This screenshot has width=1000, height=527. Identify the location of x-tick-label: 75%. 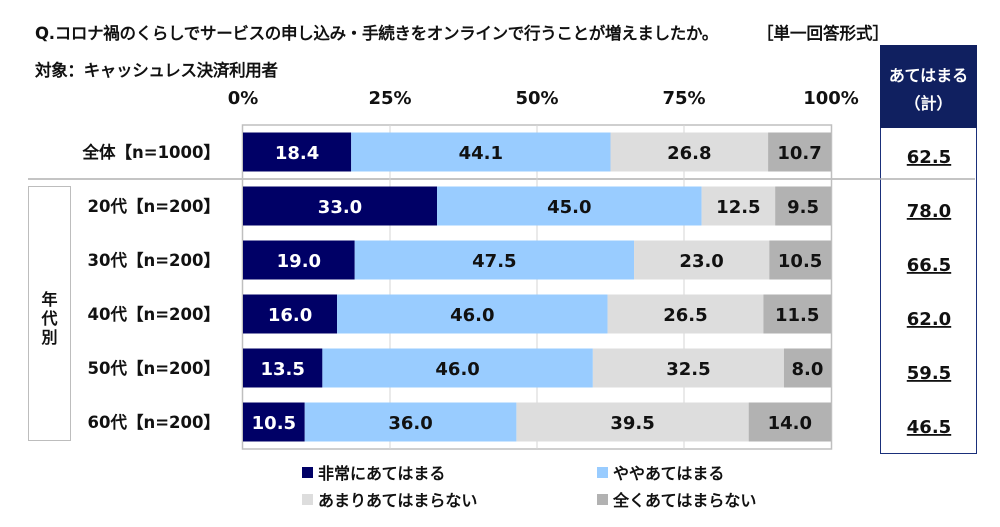
(683, 98).